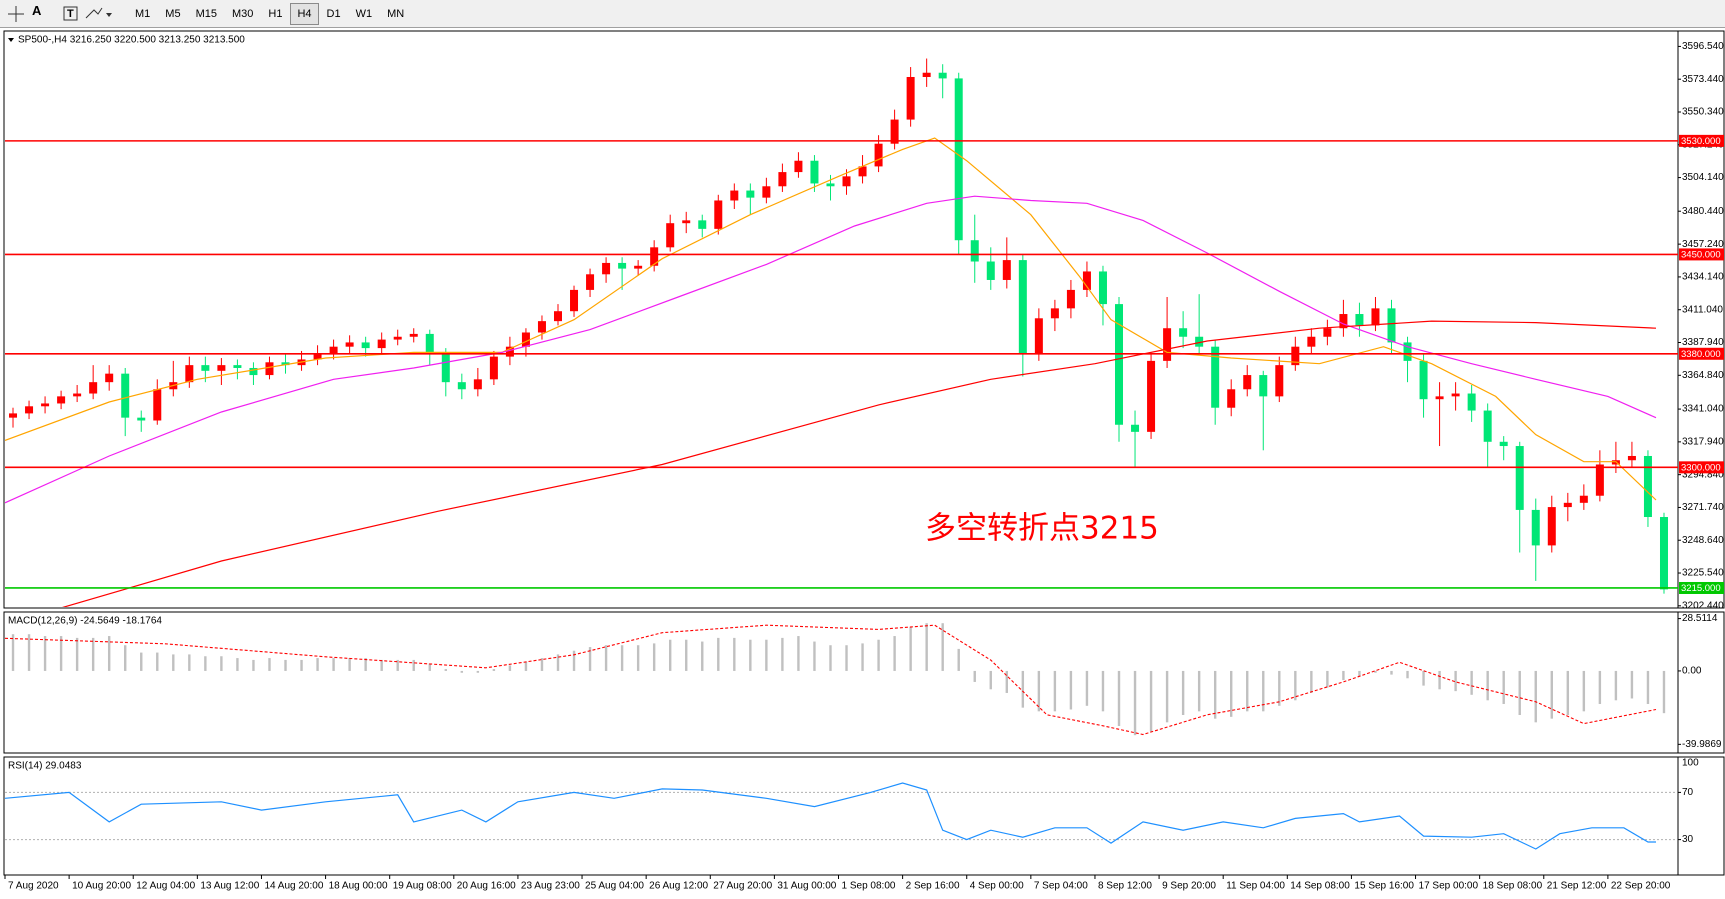 Image resolution: width=1725 pixels, height=899 pixels. Describe the element at coordinates (37, 10) in the screenshot. I see `text-tool: A` at that location.